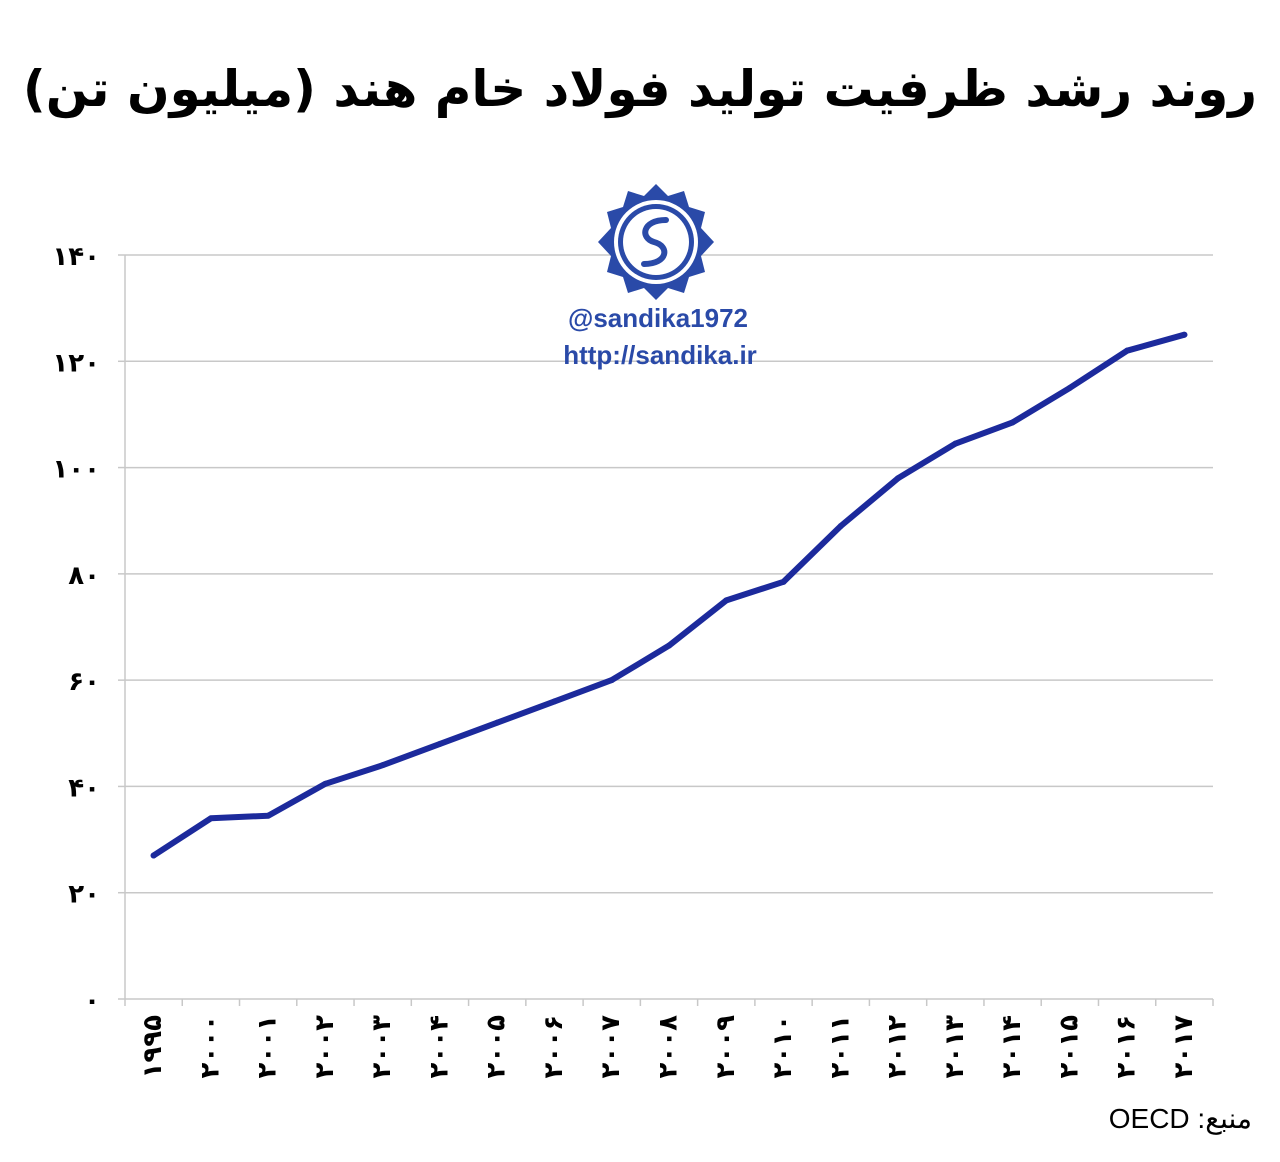 This screenshot has width=1280, height=1162. Describe the element at coordinates (1127, 1046) in the screenshot. I see `x-tick-label: ۲۰۱۶` at that location.